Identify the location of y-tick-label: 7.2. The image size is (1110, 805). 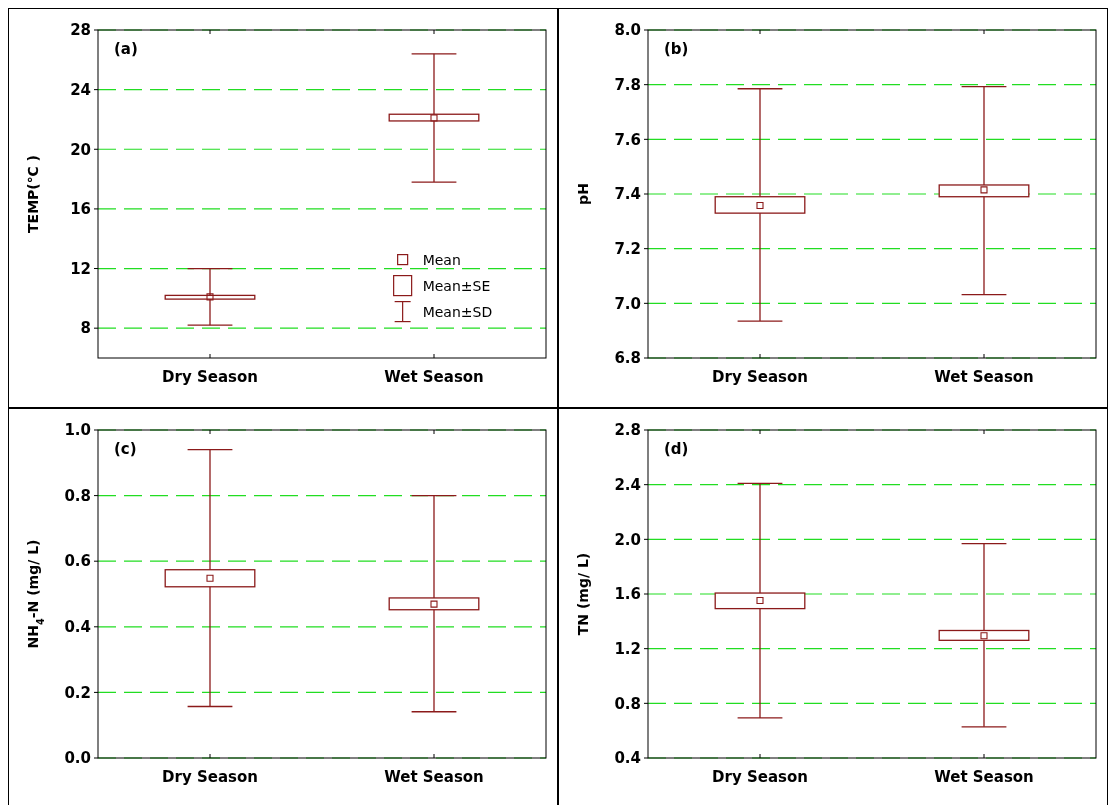
(627, 248).